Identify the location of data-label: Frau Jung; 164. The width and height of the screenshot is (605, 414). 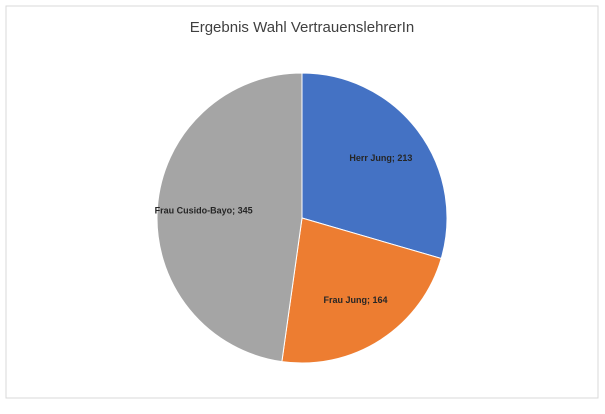
(356, 300).